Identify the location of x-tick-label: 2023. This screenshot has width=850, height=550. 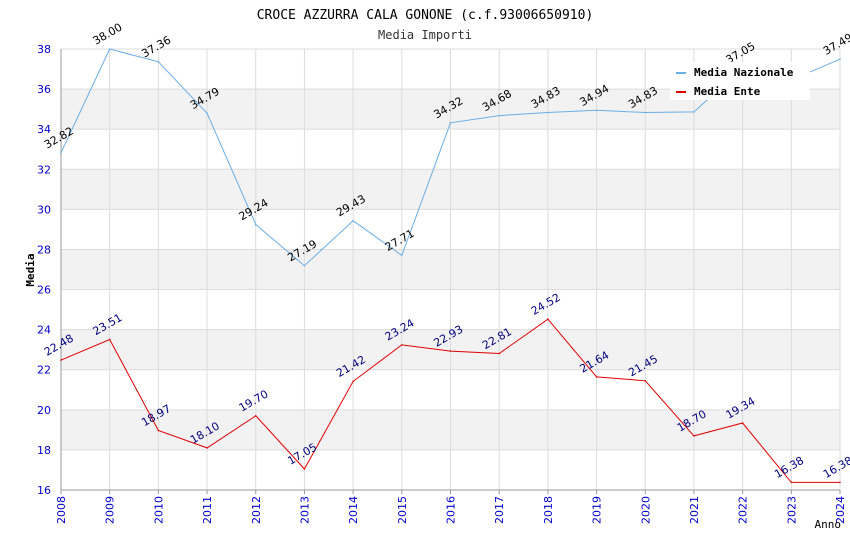
(791, 510).